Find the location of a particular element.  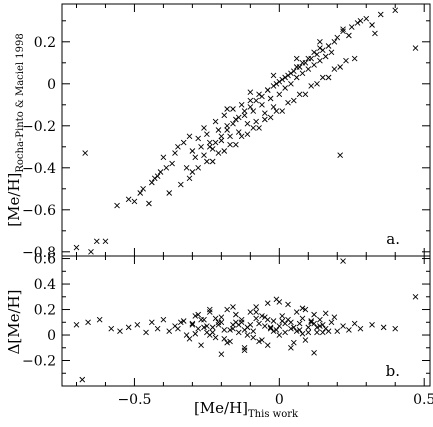

x-tick-label: 0.5 is located at coordinates (423, 400).